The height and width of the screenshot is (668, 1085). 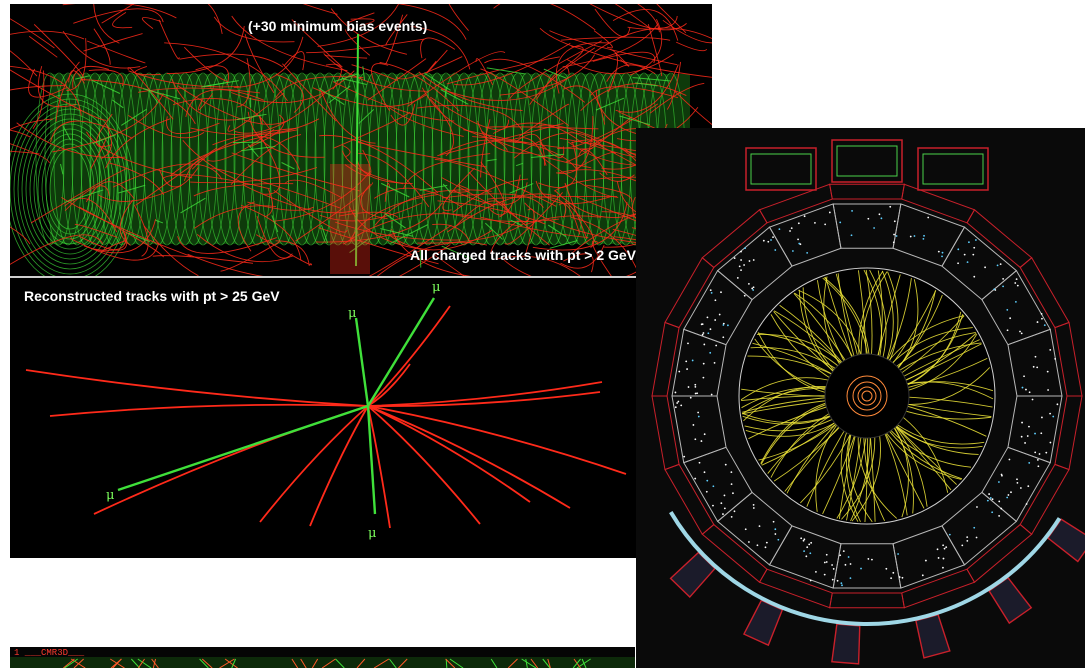 I want to click on muon-track, so click(x=243, y=448).